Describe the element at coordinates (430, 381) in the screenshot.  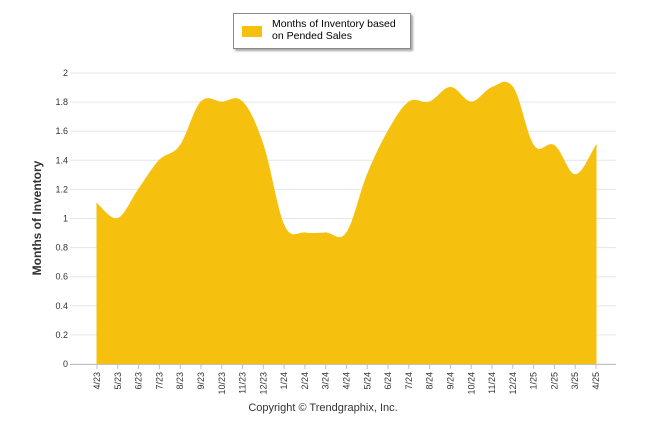
I see `x-tick-label: 8/24` at that location.